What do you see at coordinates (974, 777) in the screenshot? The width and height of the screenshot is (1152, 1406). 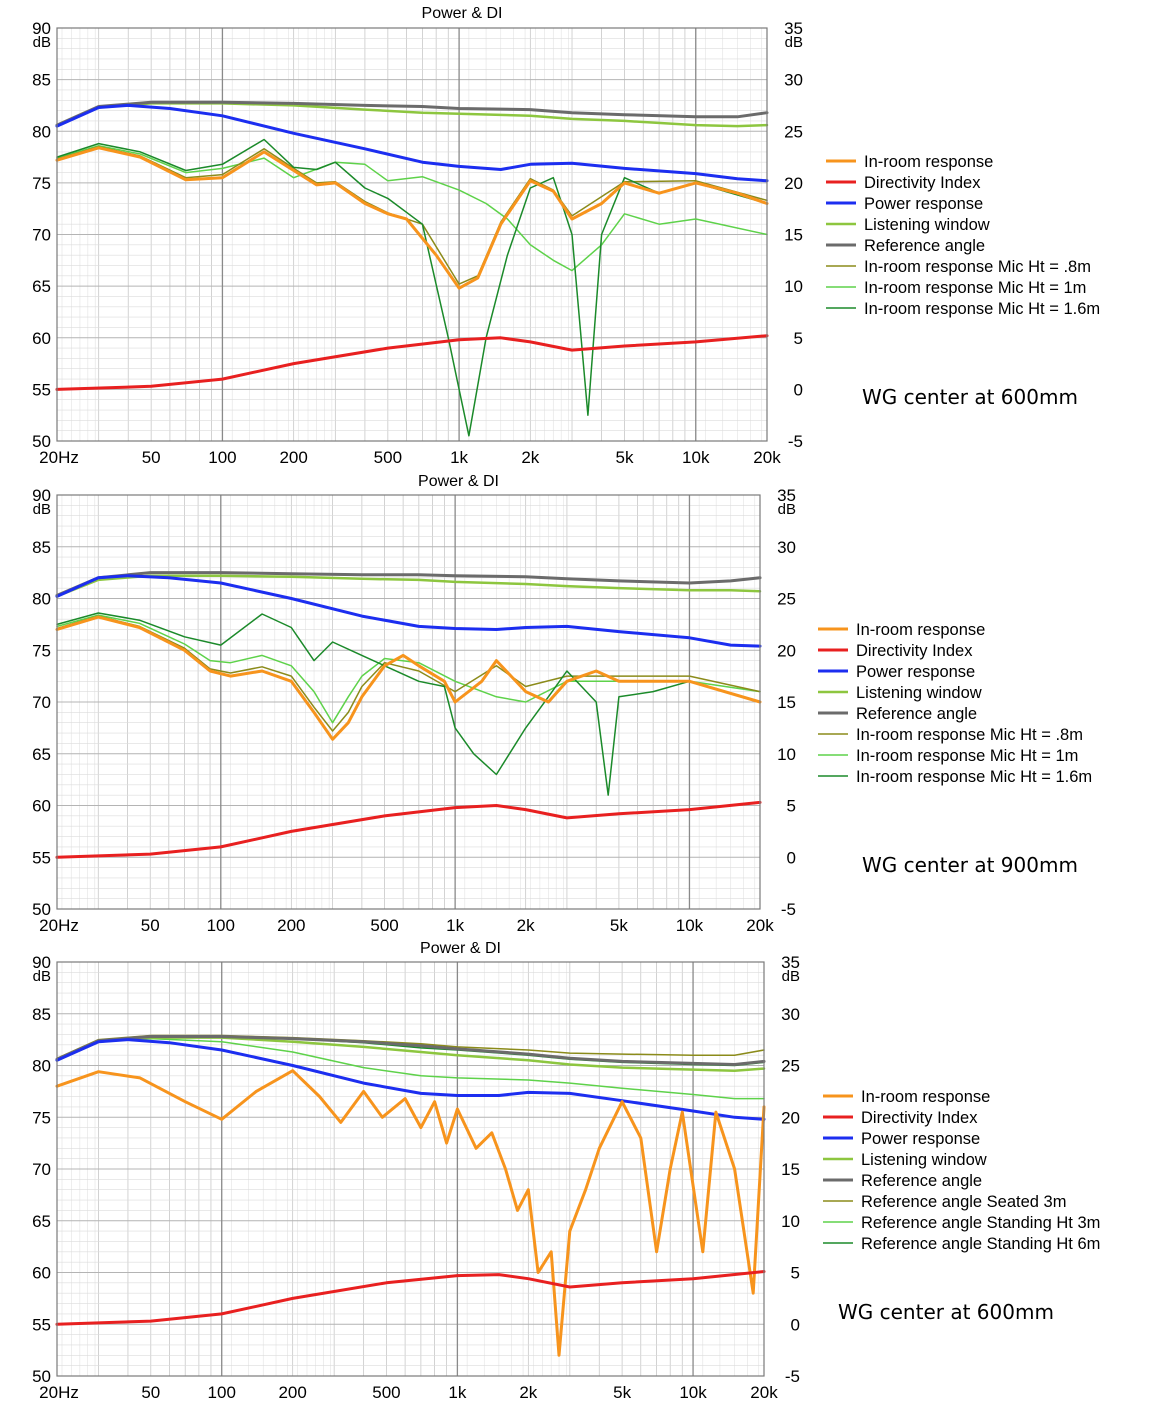 I see `legend-label: In-room response Mic Ht = 1.6m` at bounding box center [974, 777].